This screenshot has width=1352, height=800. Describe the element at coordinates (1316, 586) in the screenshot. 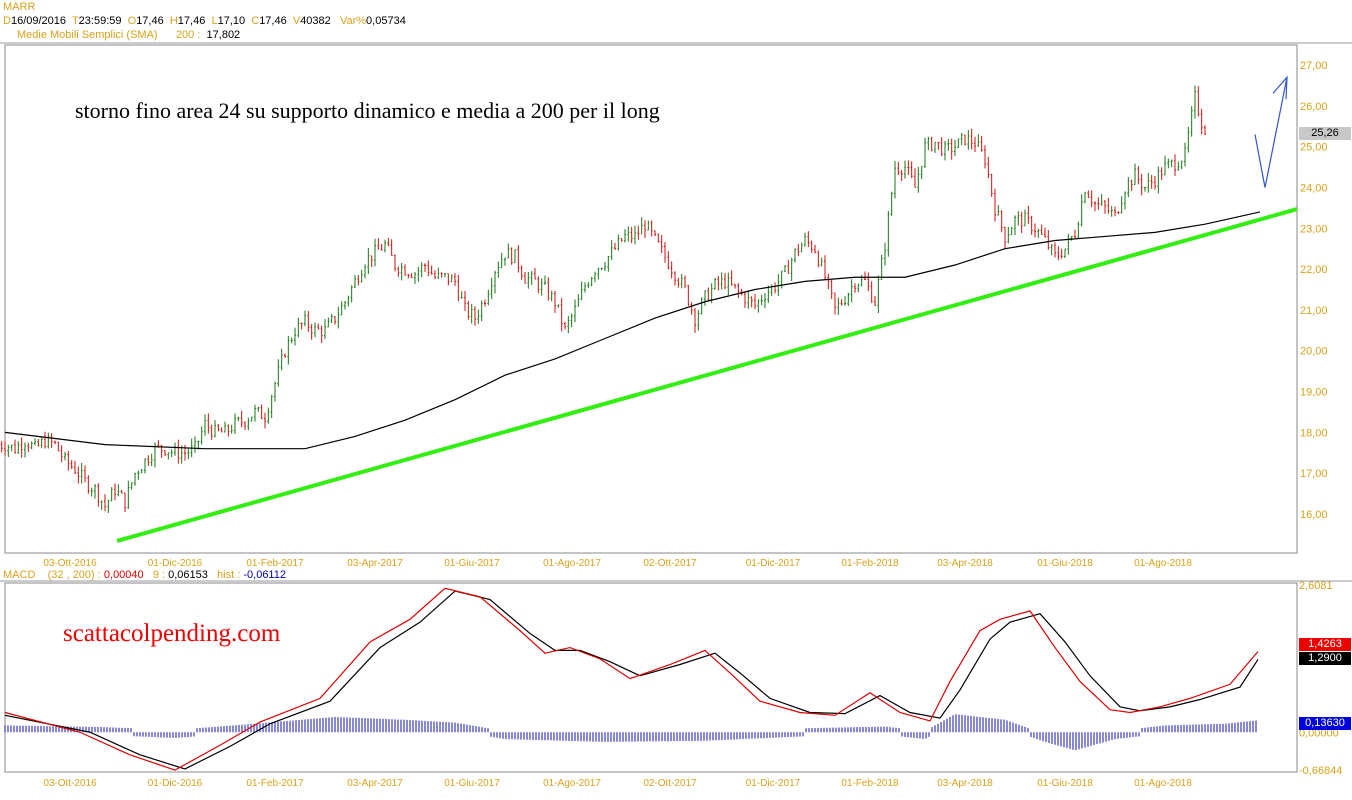

I see `macd-axis-tick: 2,6081` at that location.